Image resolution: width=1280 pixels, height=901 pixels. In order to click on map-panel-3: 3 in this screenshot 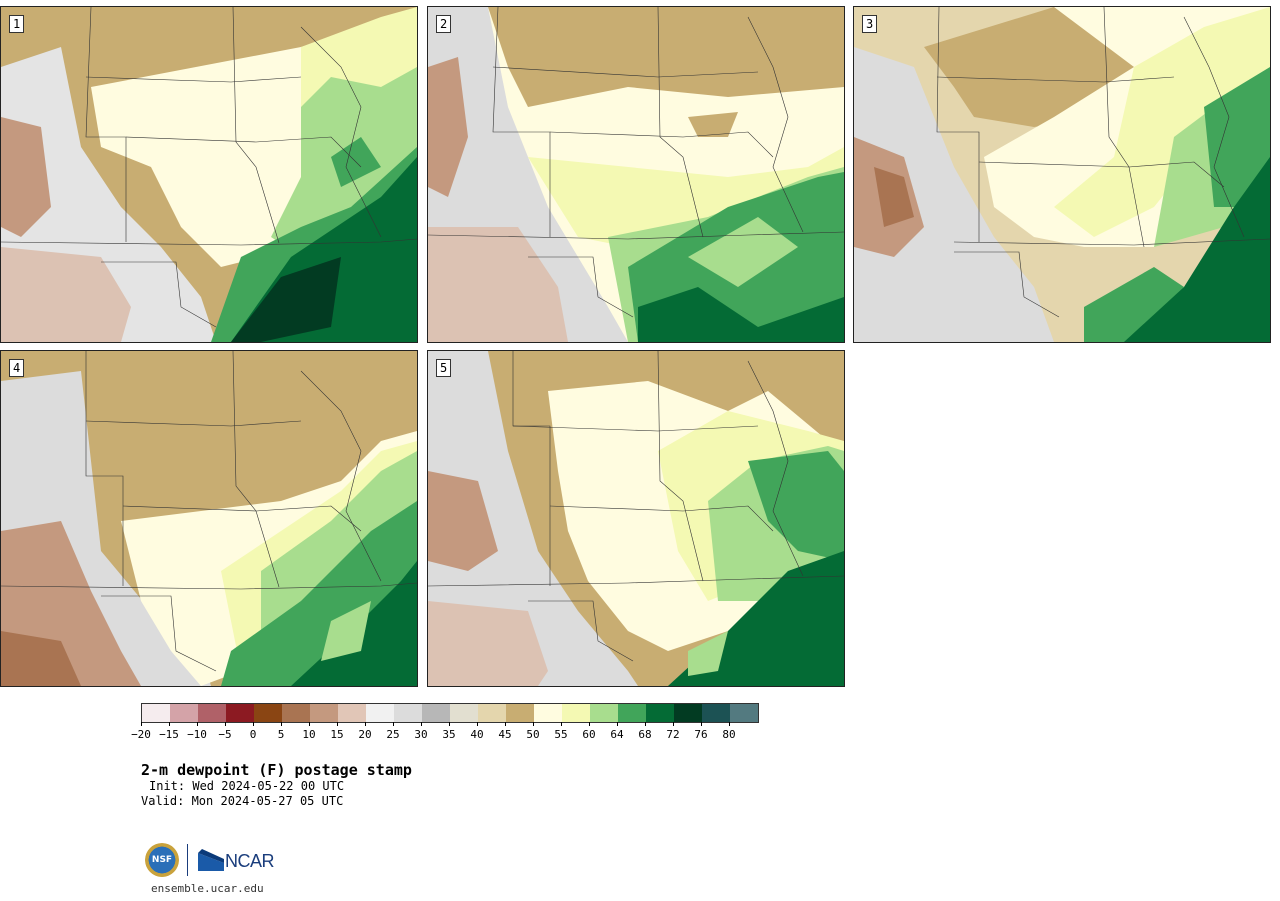, I will do `click(1062, 174)`.